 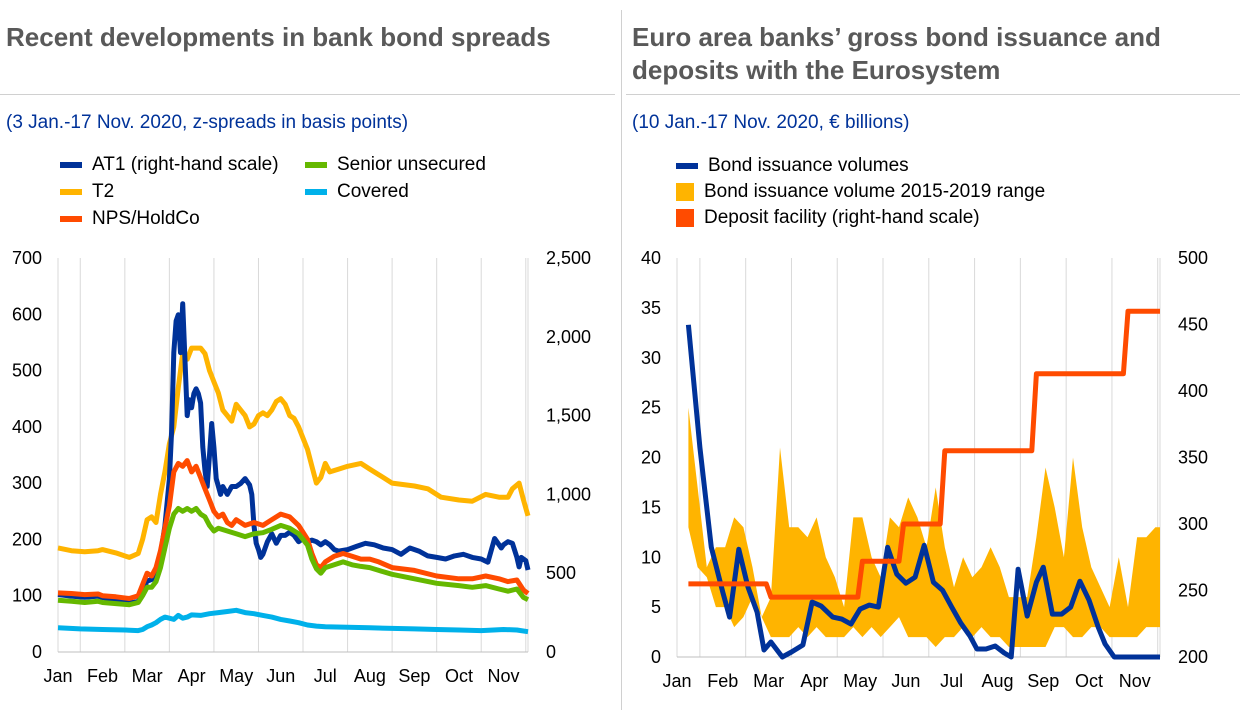 What do you see at coordinates (27, 258) in the screenshot?
I see `left-chart-y-tick-label: 700` at bounding box center [27, 258].